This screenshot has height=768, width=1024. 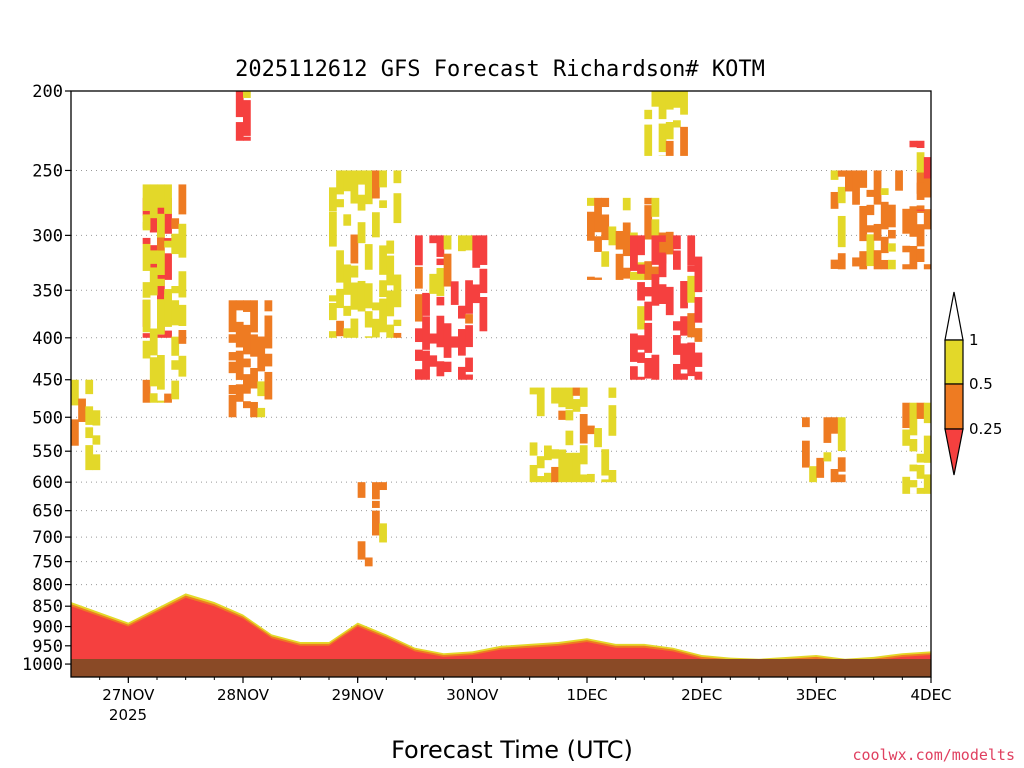 I want to click on x-tick-label: 3DEC, so click(x=816, y=695).